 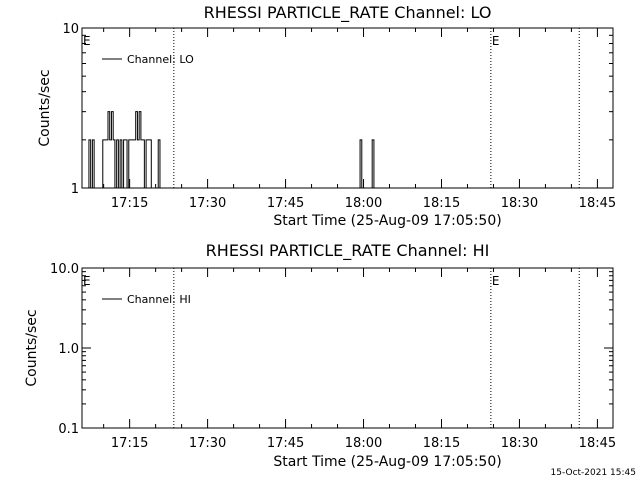 I want to click on chart-title: RHESSI PARTICLE_RATE Channel: LO, so click(x=348, y=13).